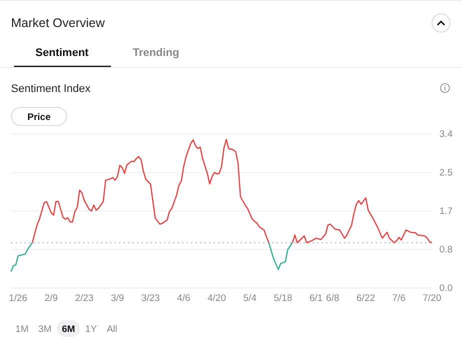 This screenshot has height=348, width=462. What do you see at coordinates (183, 298) in the screenshot?
I see `x-tick-label: 4/6` at bounding box center [183, 298].